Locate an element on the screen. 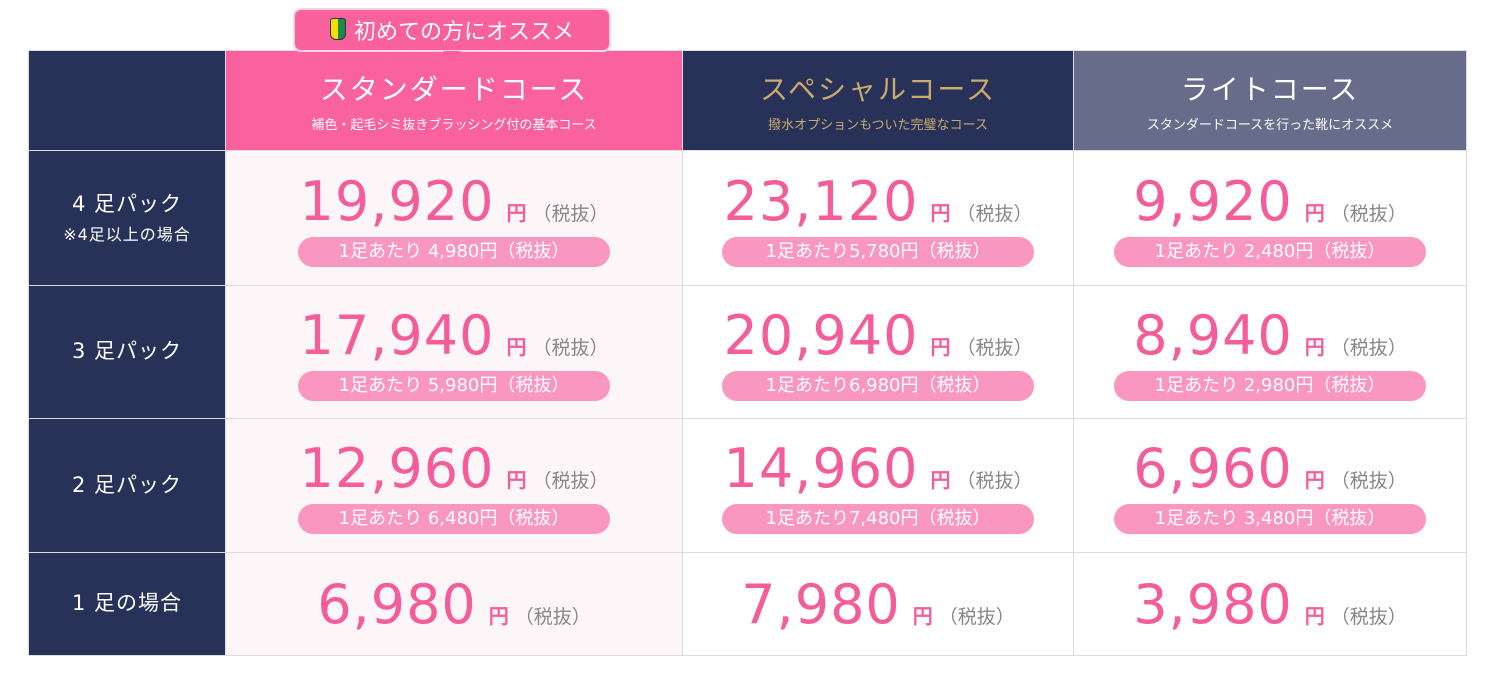 The width and height of the screenshot is (1501, 677). price-cell: 7,980 円（税抜） is located at coordinates (878, 604).